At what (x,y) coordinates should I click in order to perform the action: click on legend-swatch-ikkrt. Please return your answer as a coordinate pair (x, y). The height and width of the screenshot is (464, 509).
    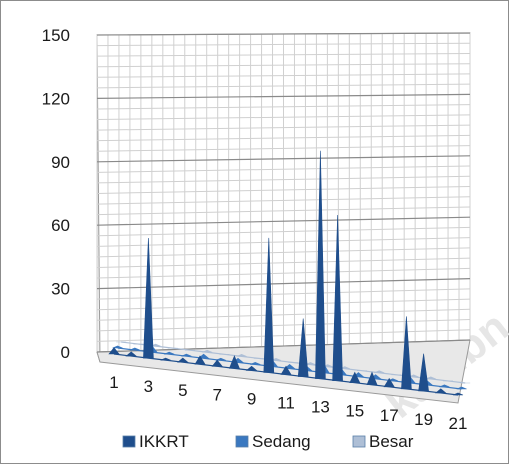
    Looking at the image, I should click on (129, 441).